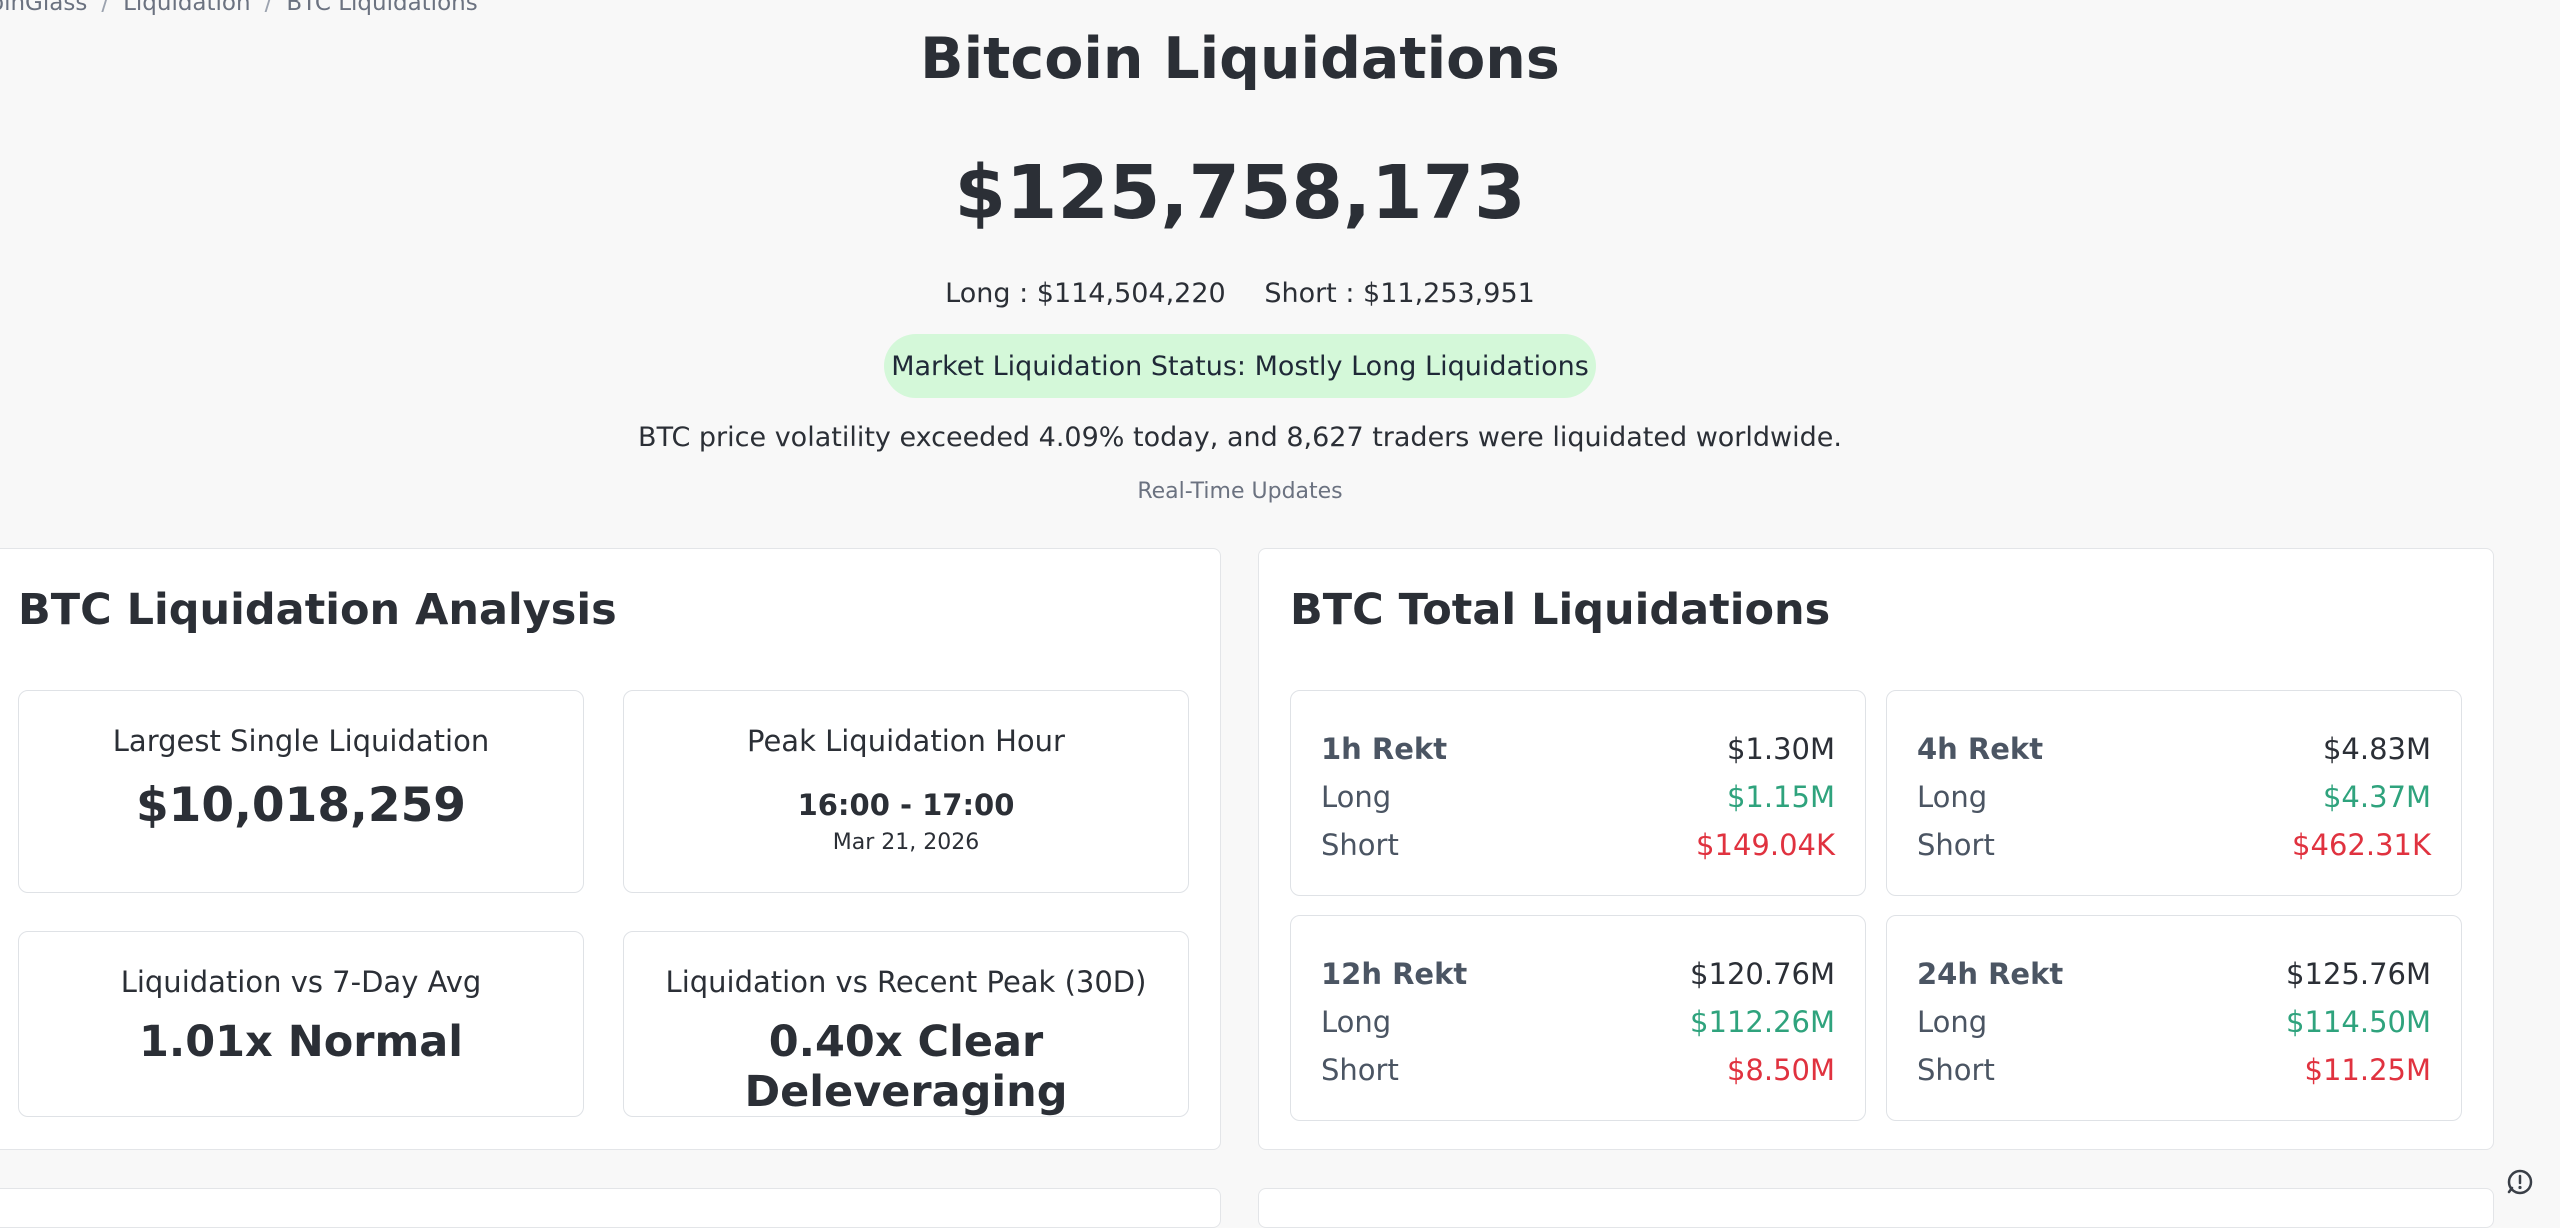 The width and height of the screenshot is (2560, 1228). Describe the element at coordinates (1780, 797) in the screenshot. I see `long-value: $1.15M` at that location.